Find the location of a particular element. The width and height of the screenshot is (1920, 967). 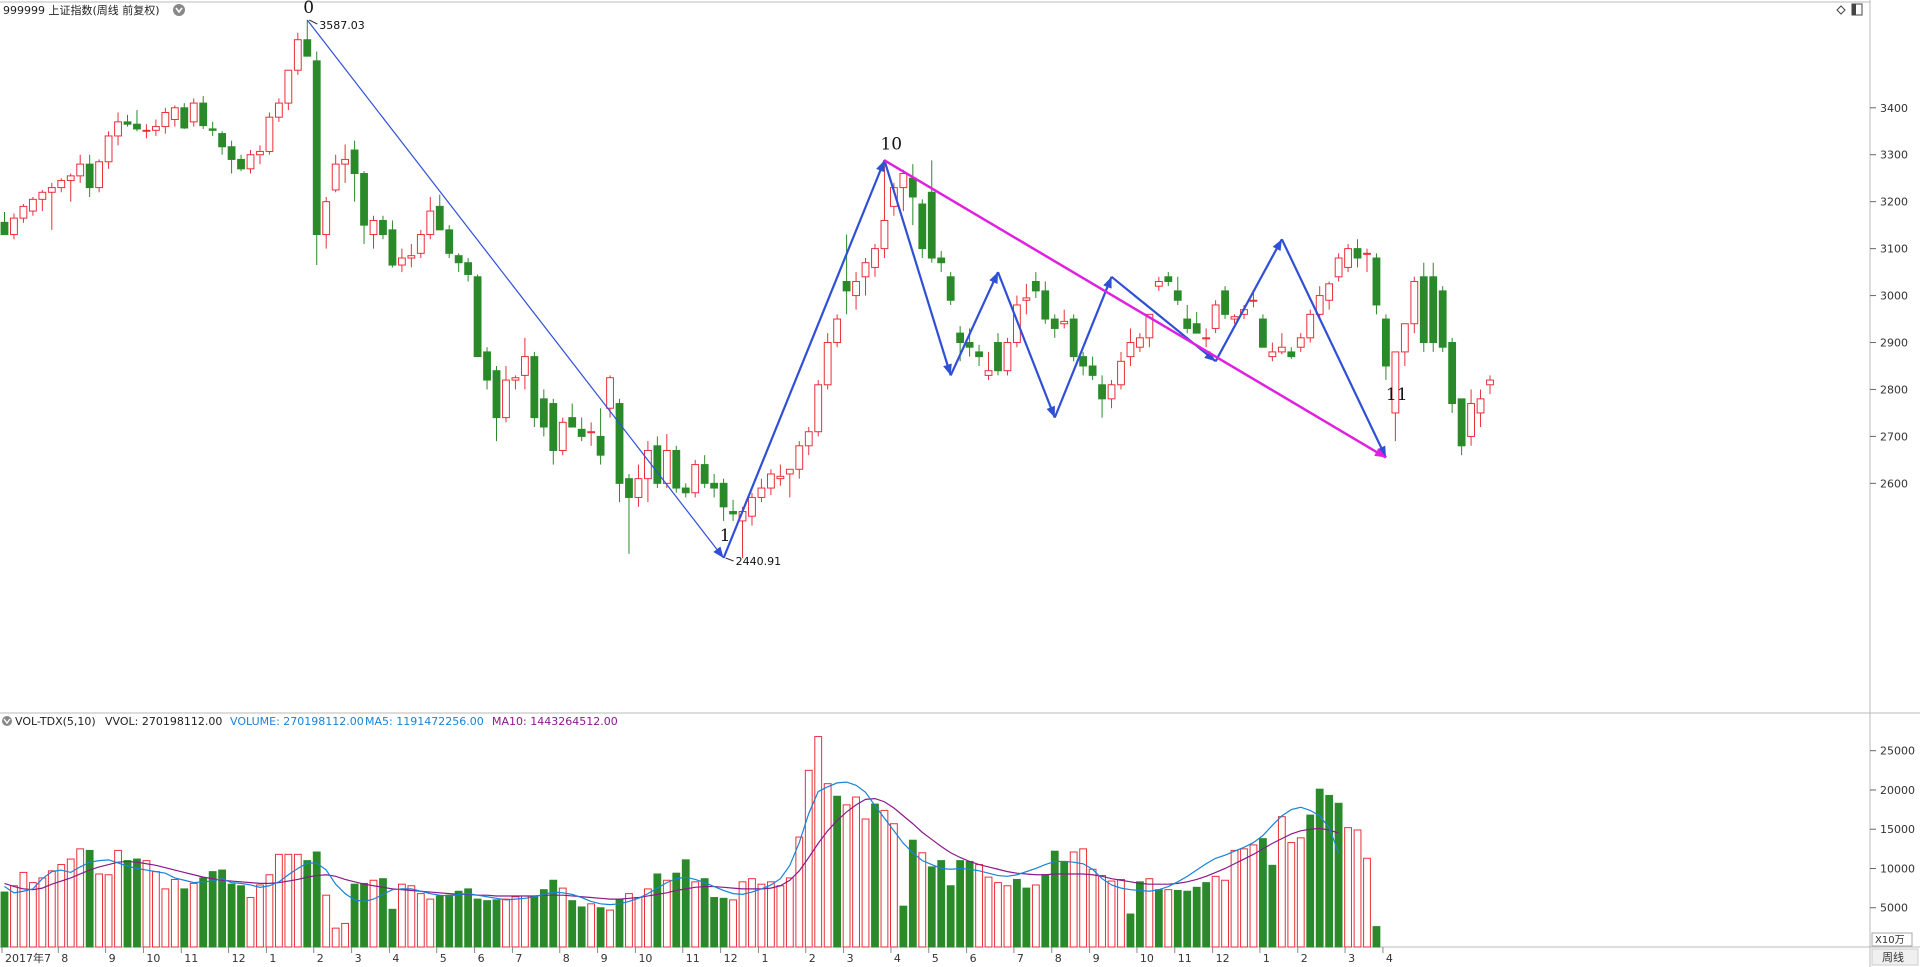

panel-toggle-icon is located at coordinates (1857, 9).